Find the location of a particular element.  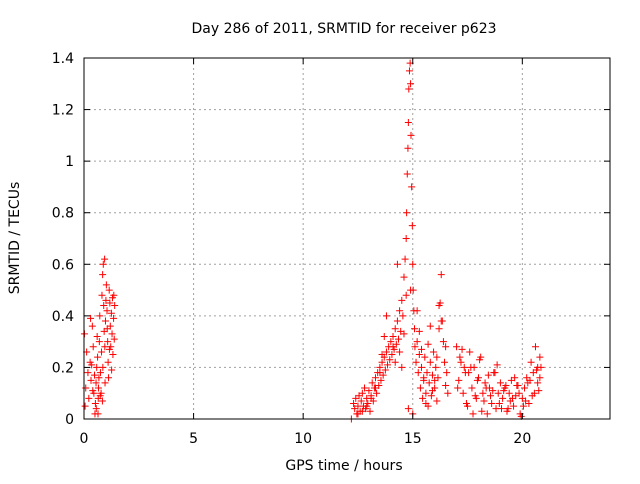

y-axis-label: SRMTID / TECUs is located at coordinates (15, 238).